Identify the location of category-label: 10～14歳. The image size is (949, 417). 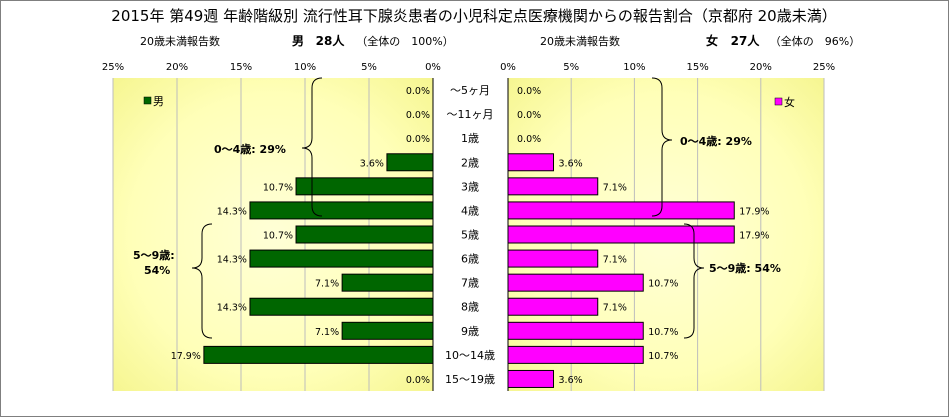
(470, 355).